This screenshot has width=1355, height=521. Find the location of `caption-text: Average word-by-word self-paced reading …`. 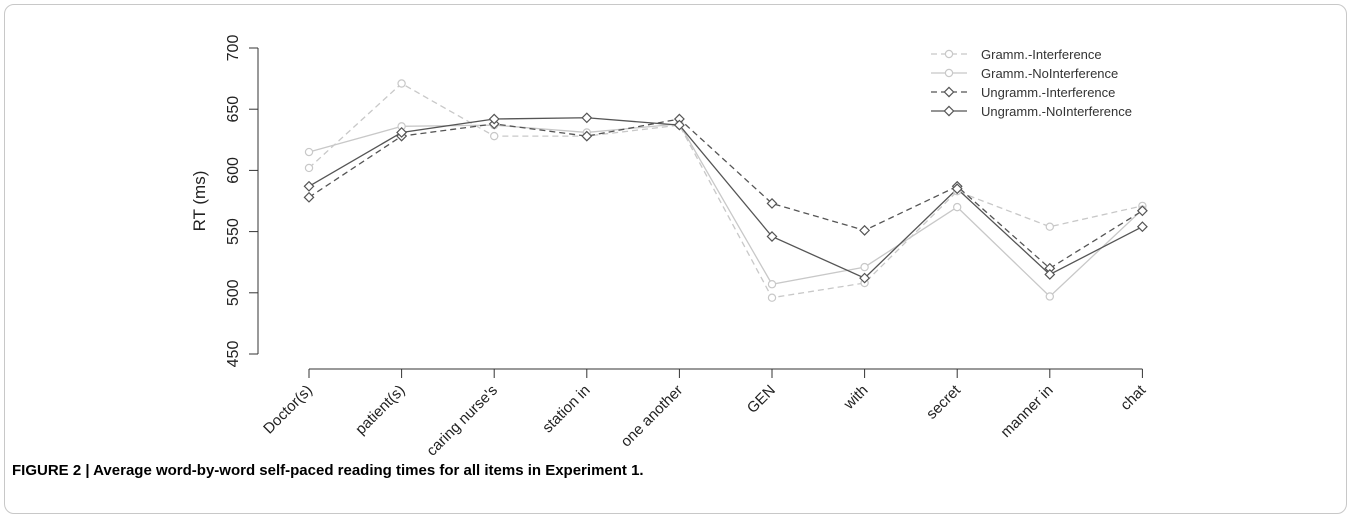

caption-text: Average word-by-word self-paced reading … is located at coordinates (368, 470).